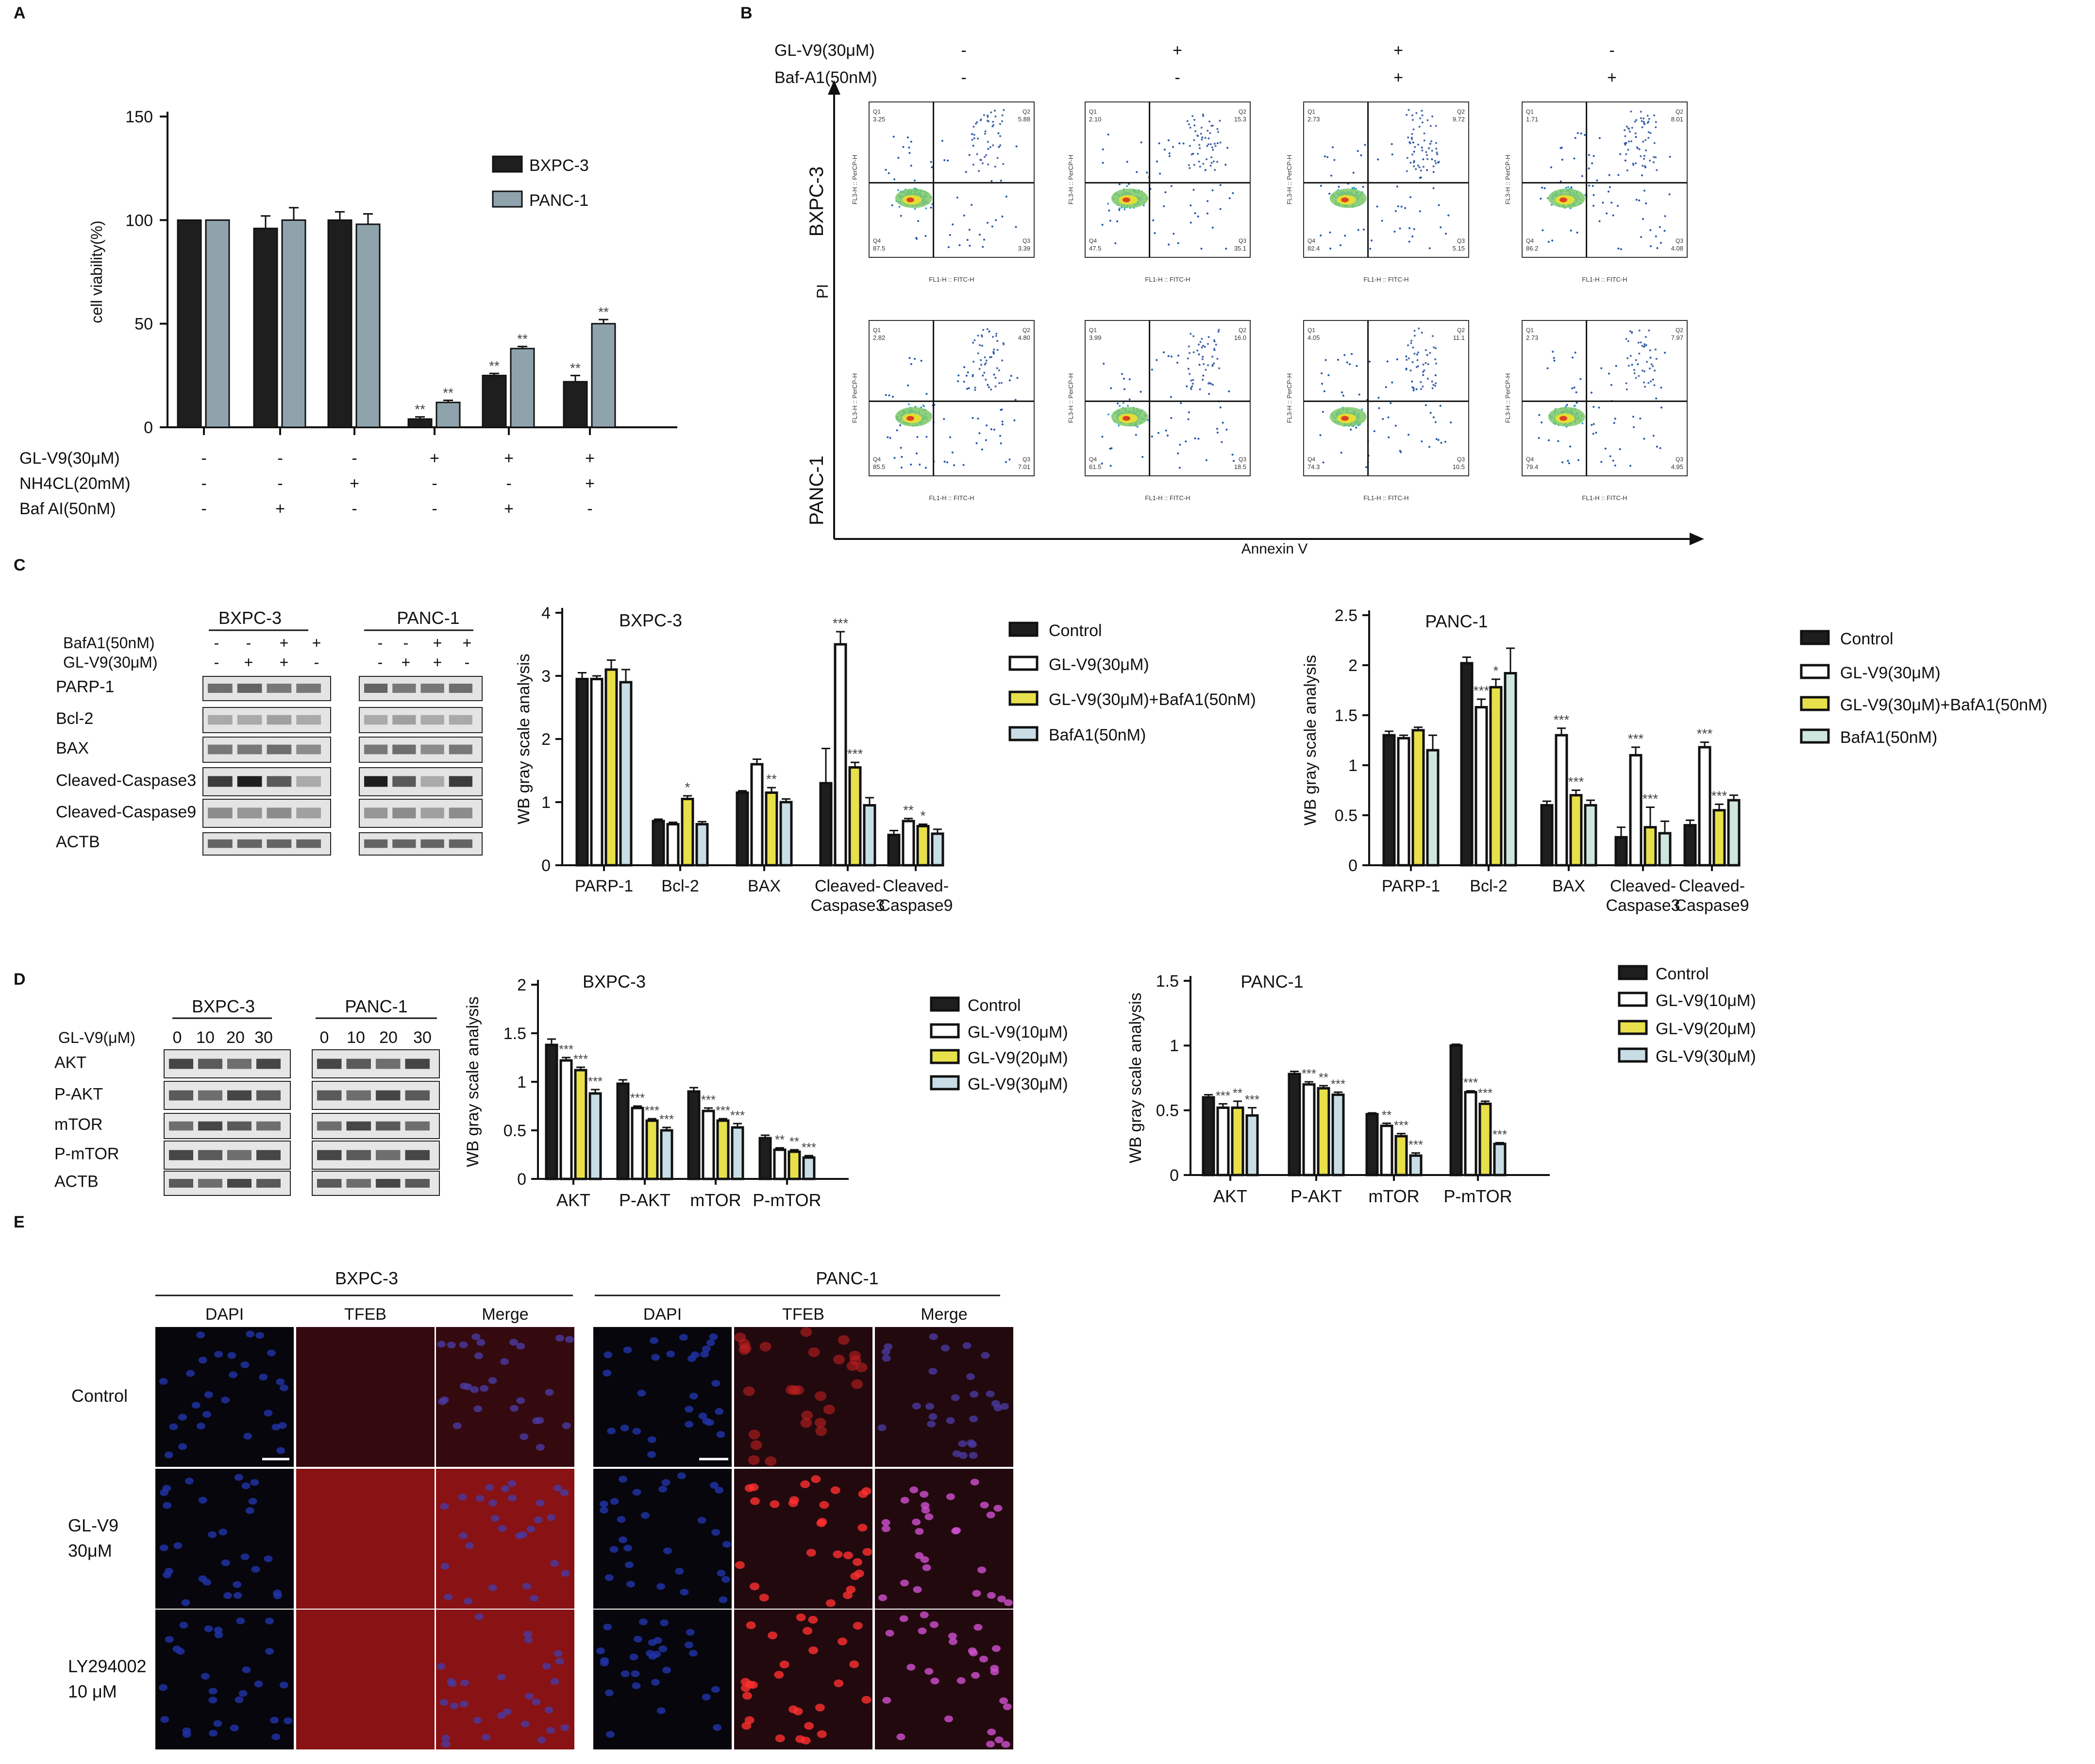  What do you see at coordinates (1345, 418) in the screenshot?
I see `density-max` at bounding box center [1345, 418].